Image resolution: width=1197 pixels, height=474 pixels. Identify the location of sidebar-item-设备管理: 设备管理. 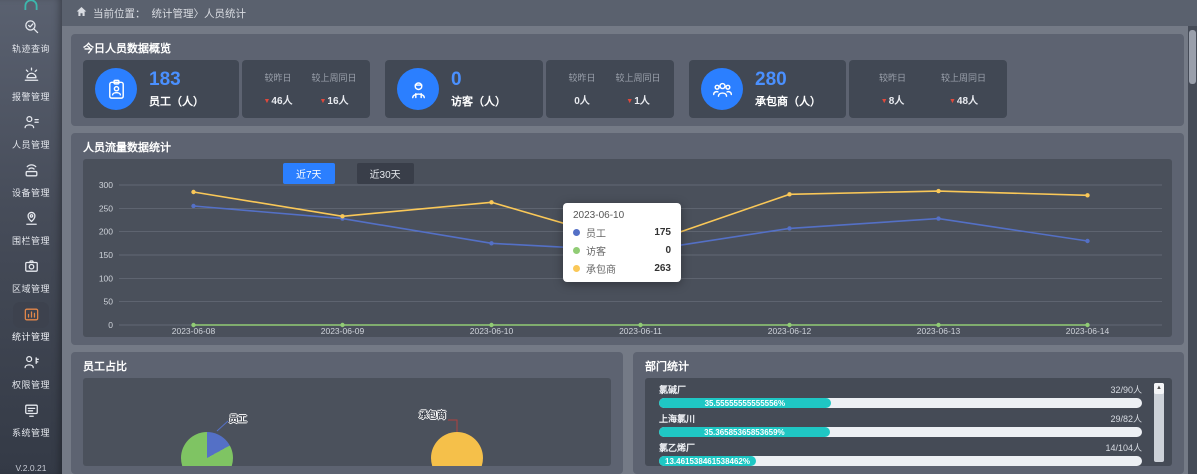
(31, 178).